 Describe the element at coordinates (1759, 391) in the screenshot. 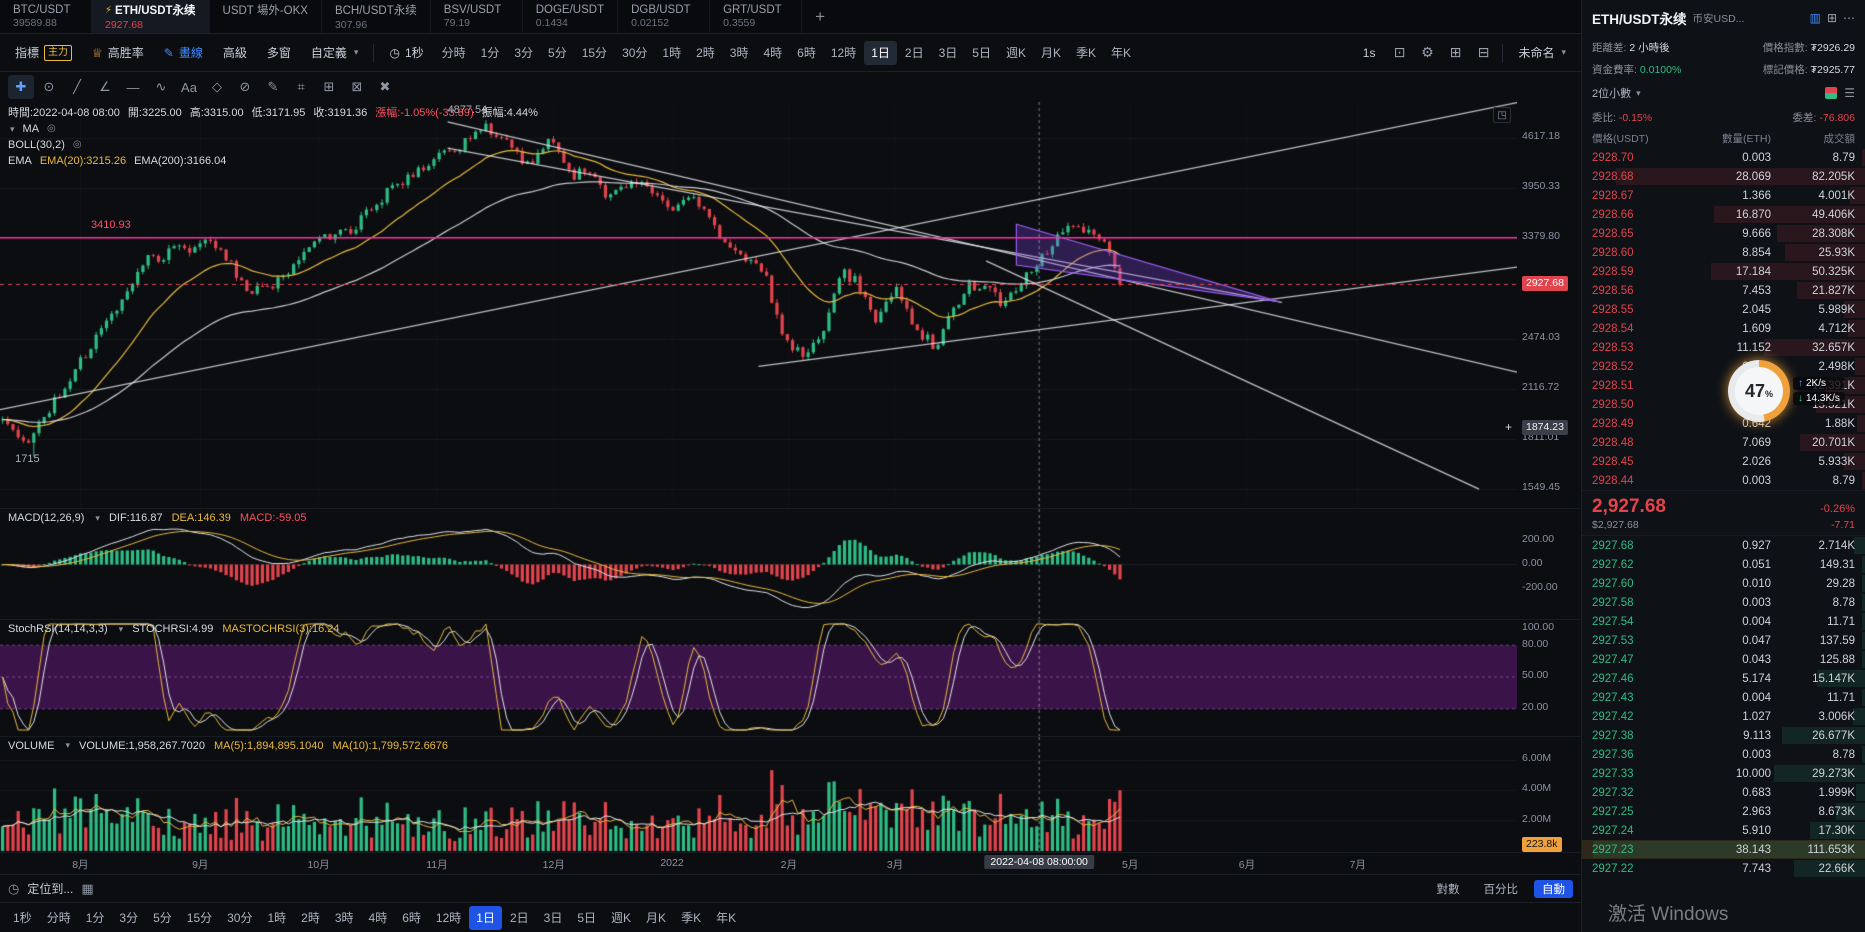

I see `net-speed-ring: 47 %` at that location.